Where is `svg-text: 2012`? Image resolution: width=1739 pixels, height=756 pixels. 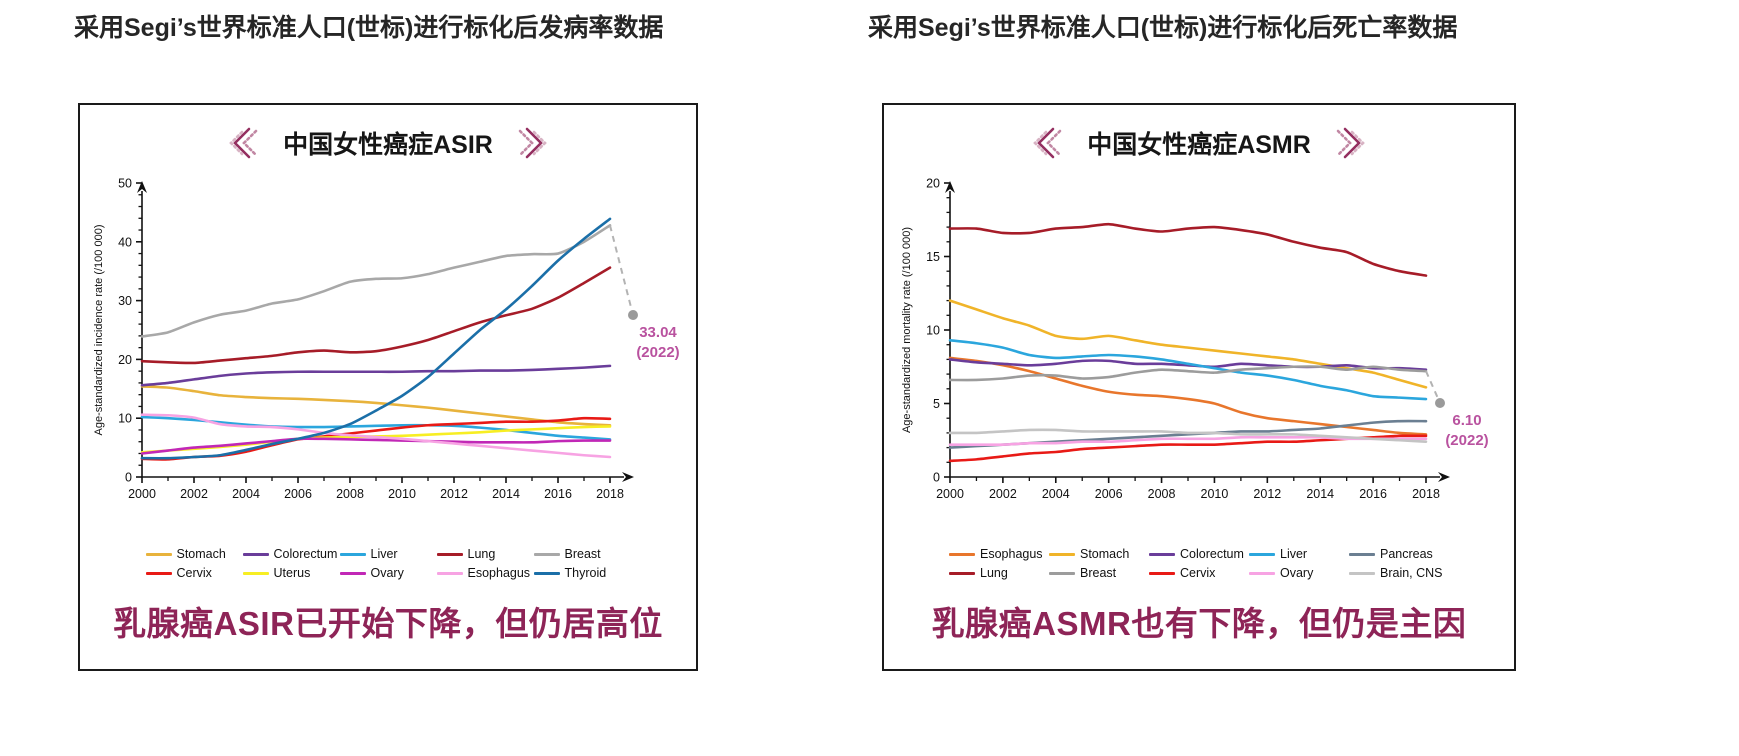 svg-text: 2012 is located at coordinates (1267, 494).